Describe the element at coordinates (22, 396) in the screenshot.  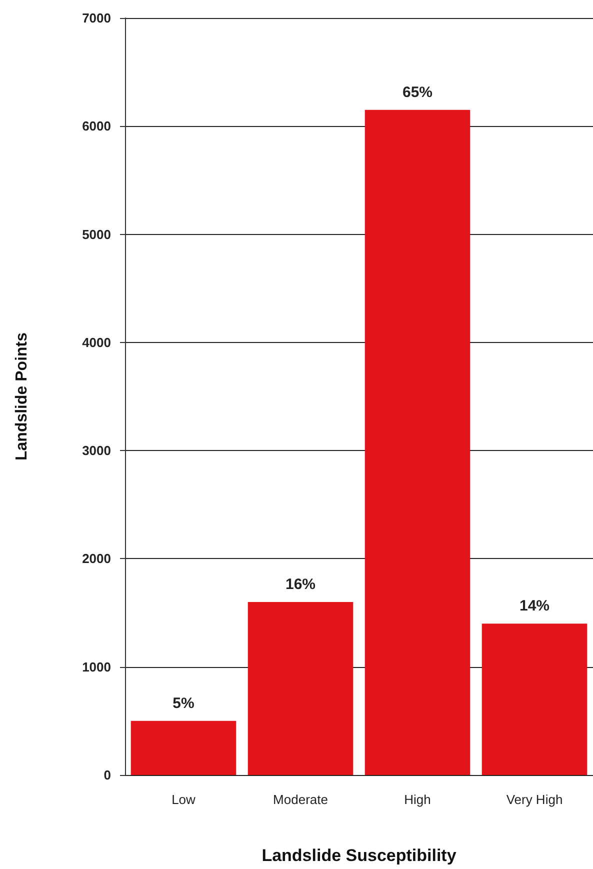
I see `y-axis-title: Landslide Points` at that location.